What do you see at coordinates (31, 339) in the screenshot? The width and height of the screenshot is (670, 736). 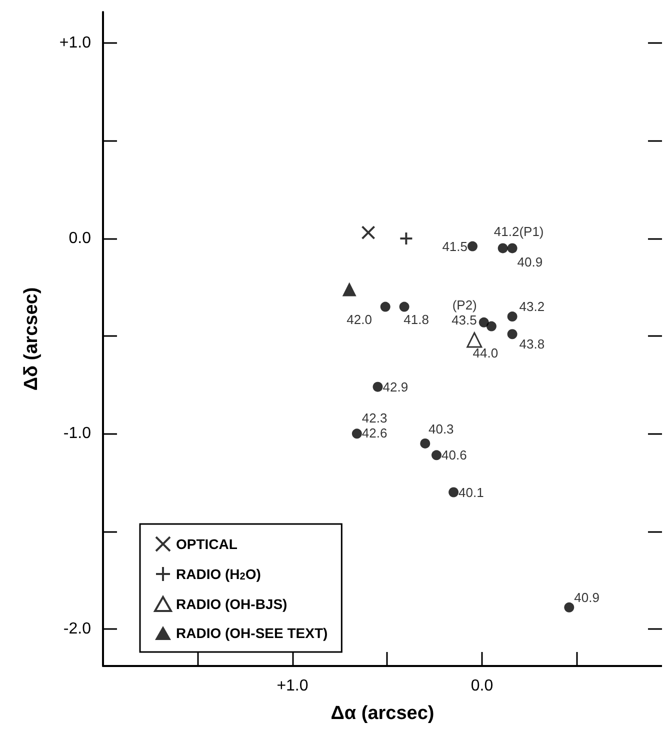 I see `y-axis-title: Δδ (arcsec)` at bounding box center [31, 339].